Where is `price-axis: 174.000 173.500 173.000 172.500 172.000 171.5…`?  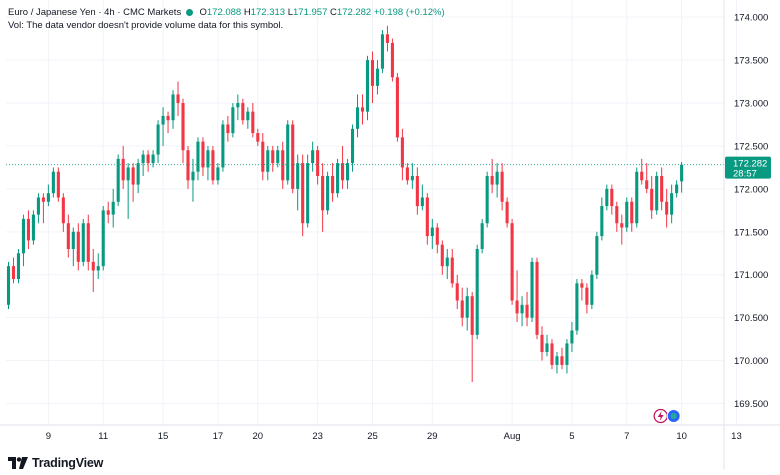 price-axis: 174.000 173.500 173.000 172.500 172.000 171.5… is located at coordinates (745, 235).